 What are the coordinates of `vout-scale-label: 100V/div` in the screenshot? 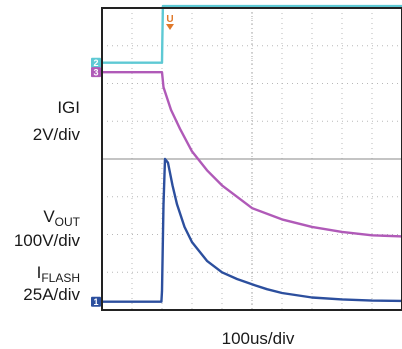 It's located at (47, 240).